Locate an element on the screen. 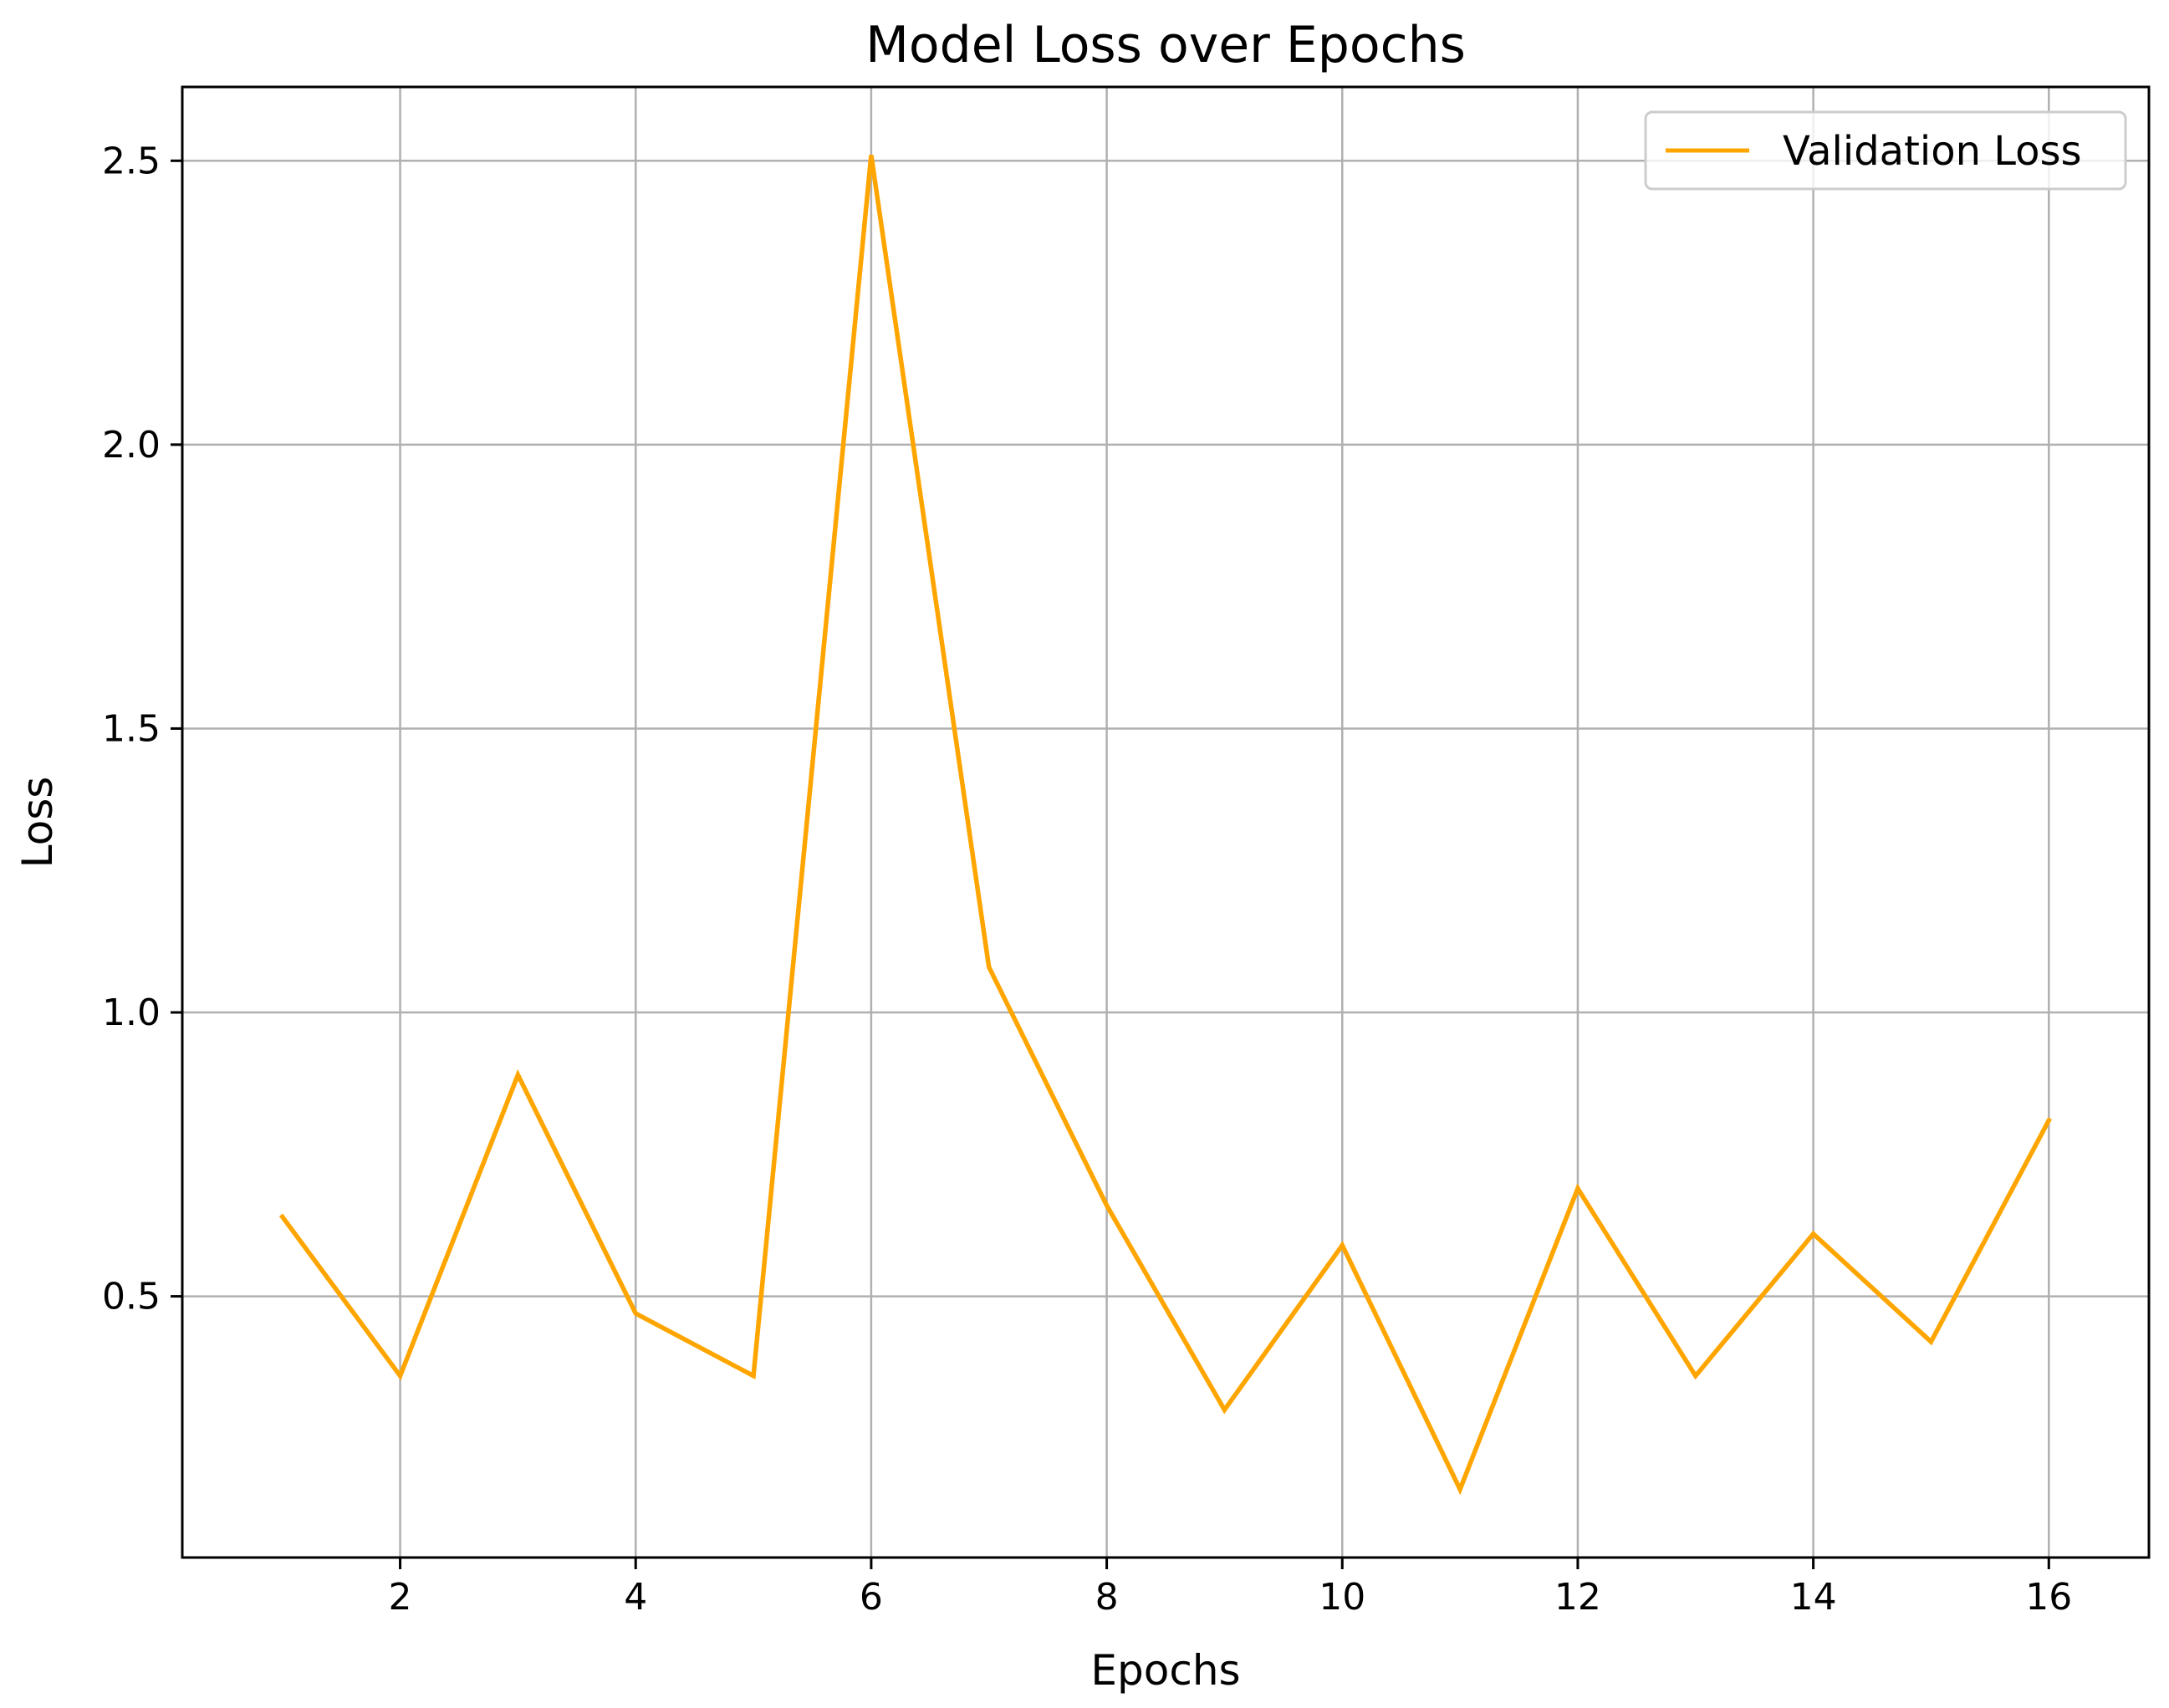 The height and width of the screenshot is (1708, 2169). y-tick-label: 1.5 is located at coordinates (131, 728).